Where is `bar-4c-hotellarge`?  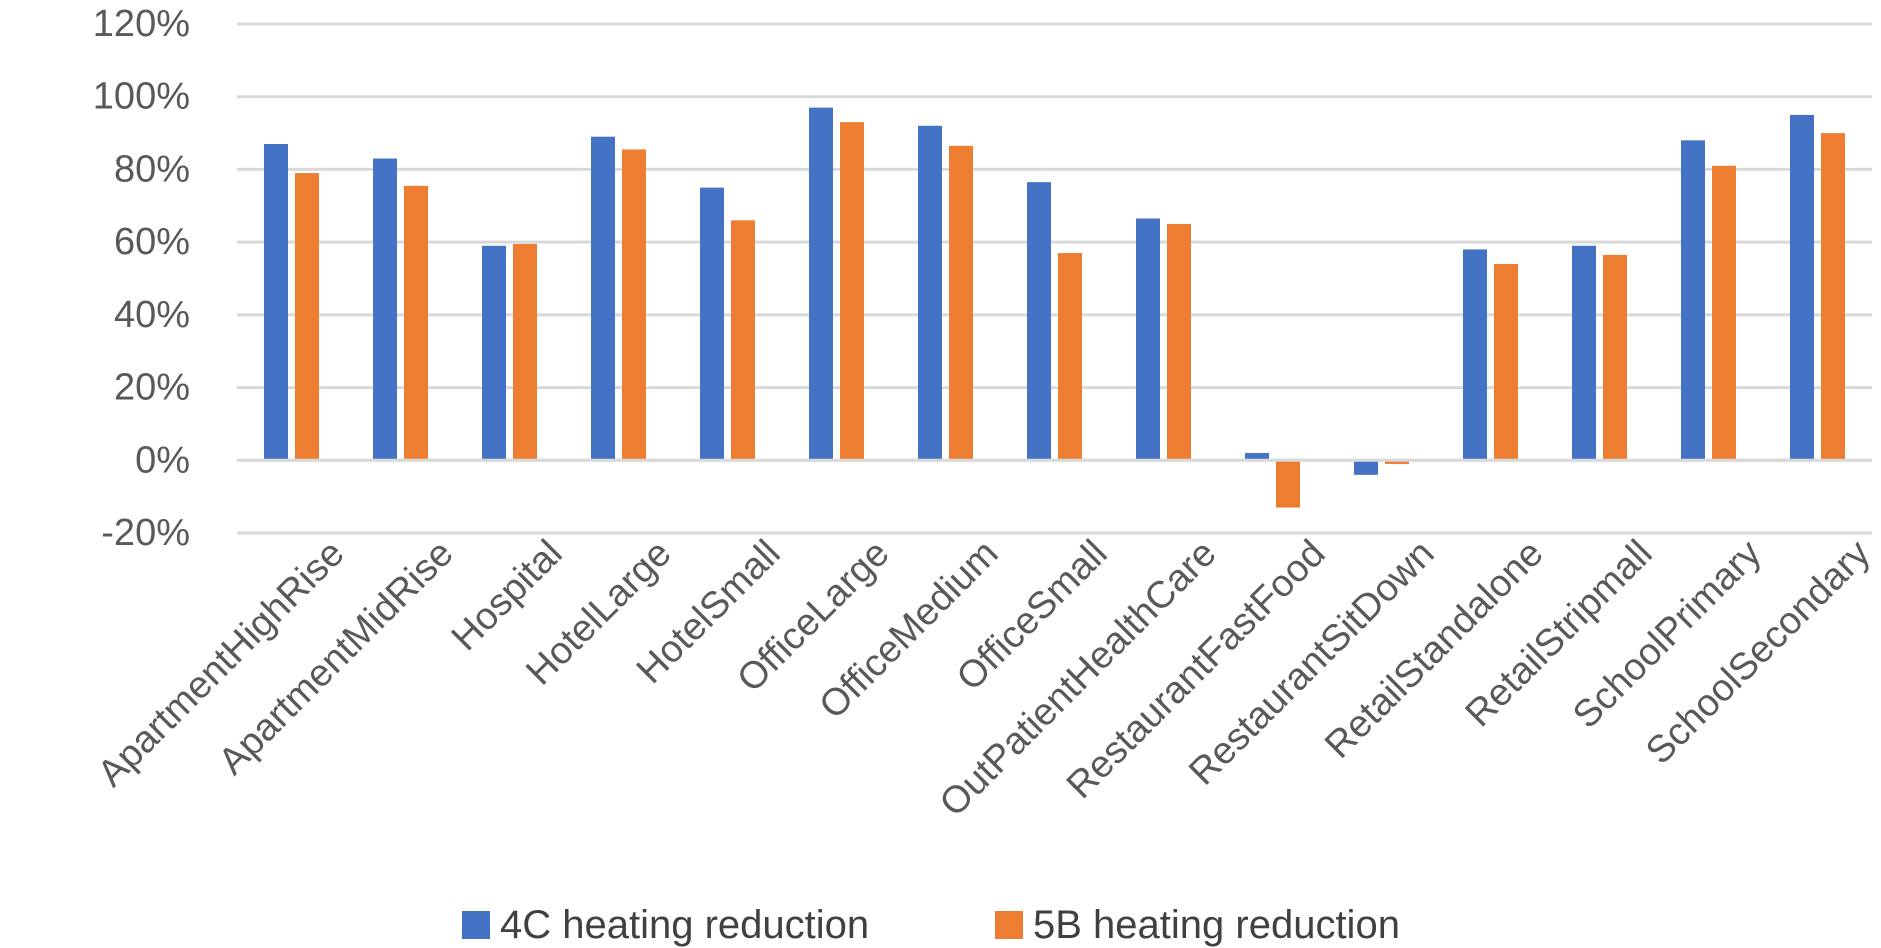 bar-4c-hotellarge is located at coordinates (603, 298).